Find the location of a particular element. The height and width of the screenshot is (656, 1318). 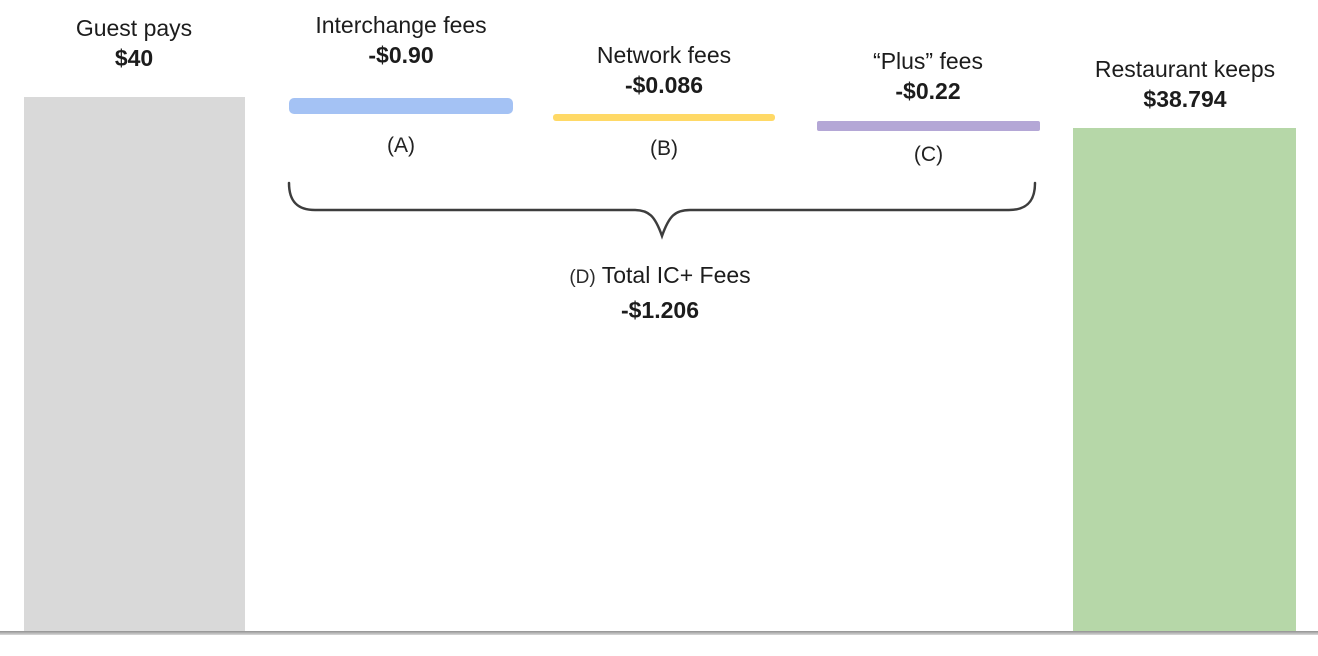

label-restaurant-keeps: Restaurant keeps $38.794 is located at coordinates (1185, 84).